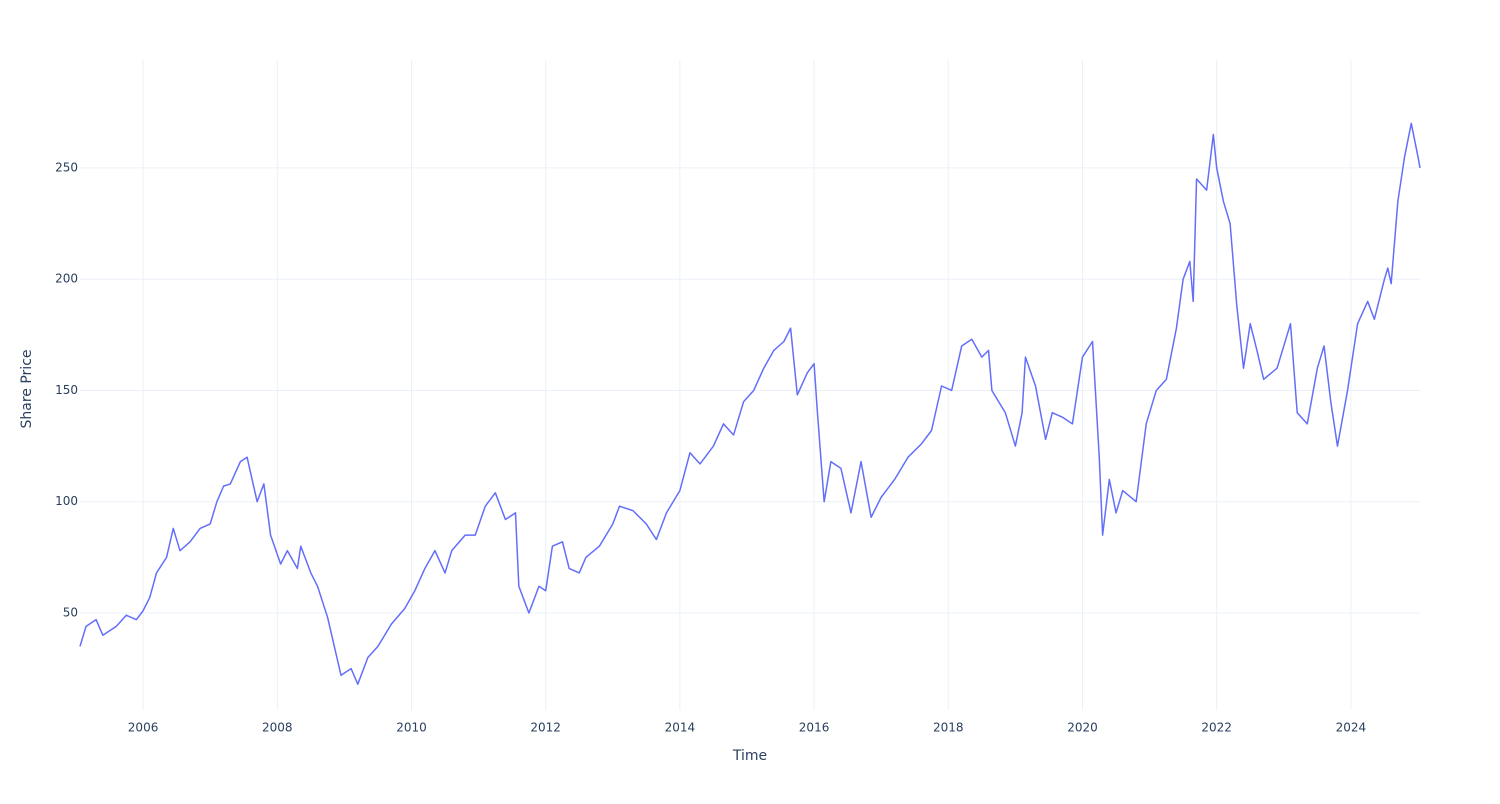  What do you see at coordinates (411, 728) in the screenshot?
I see `x-tick-label: 2010` at bounding box center [411, 728].